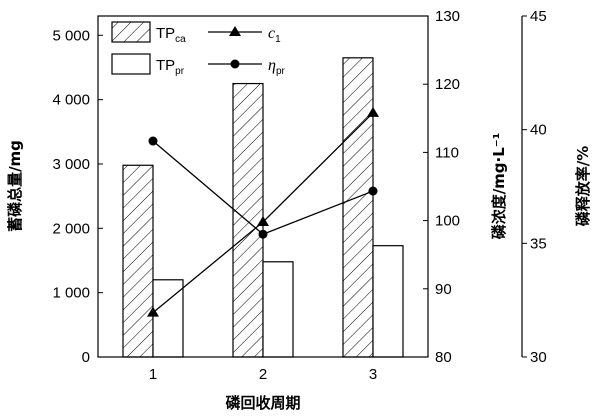 The height and width of the screenshot is (420, 600). What do you see at coordinates (86, 357) in the screenshot?
I see `y-left-tick-label: 0` at bounding box center [86, 357].